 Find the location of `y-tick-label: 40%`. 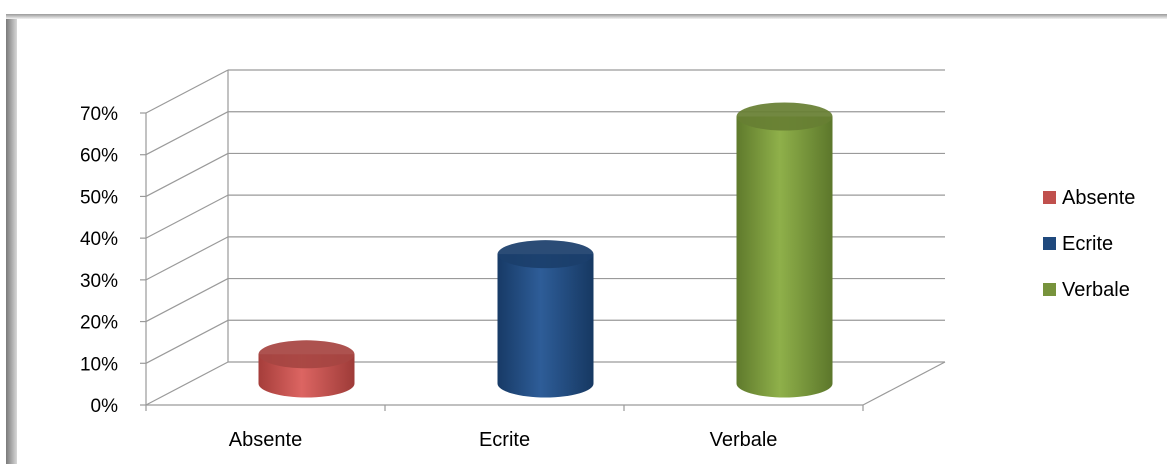

y-tick-label: 40% is located at coordinates (99, 239).